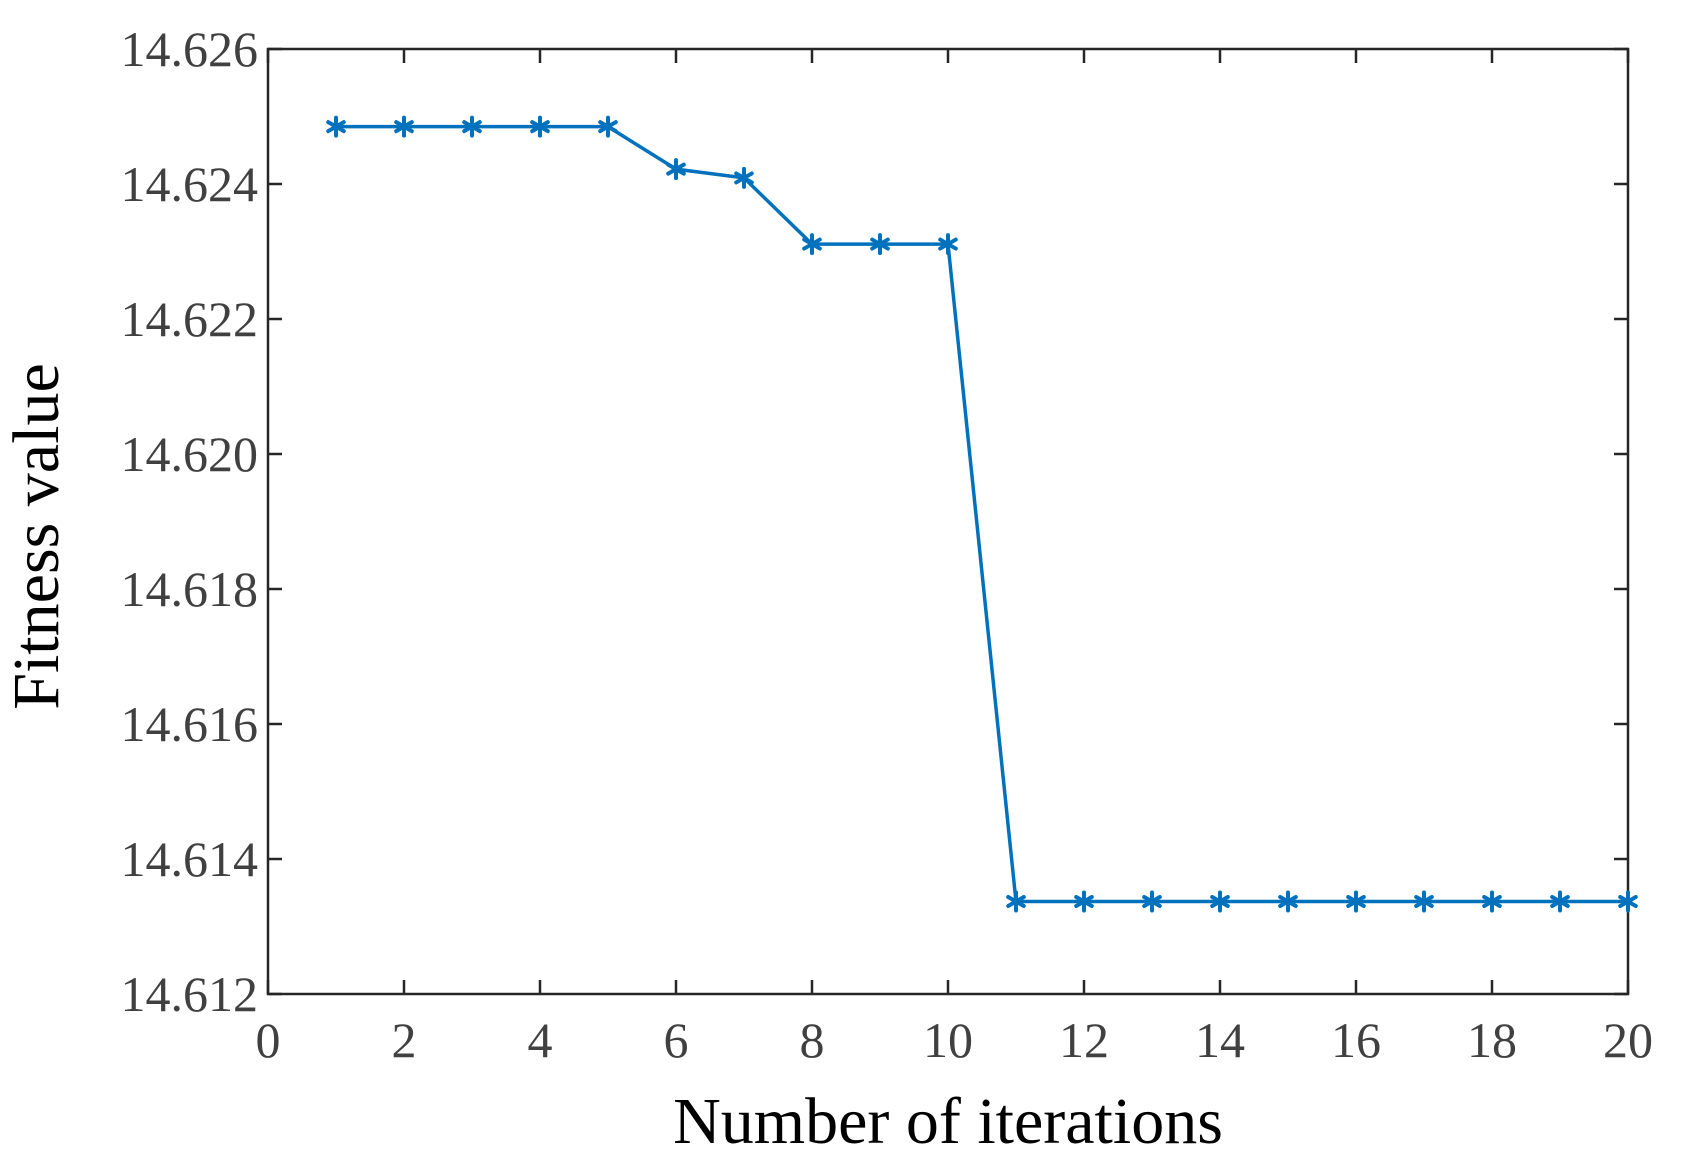 The image size is (1682, 1170). I want to click on x-tick-label: 18, so click(1492, 1040).